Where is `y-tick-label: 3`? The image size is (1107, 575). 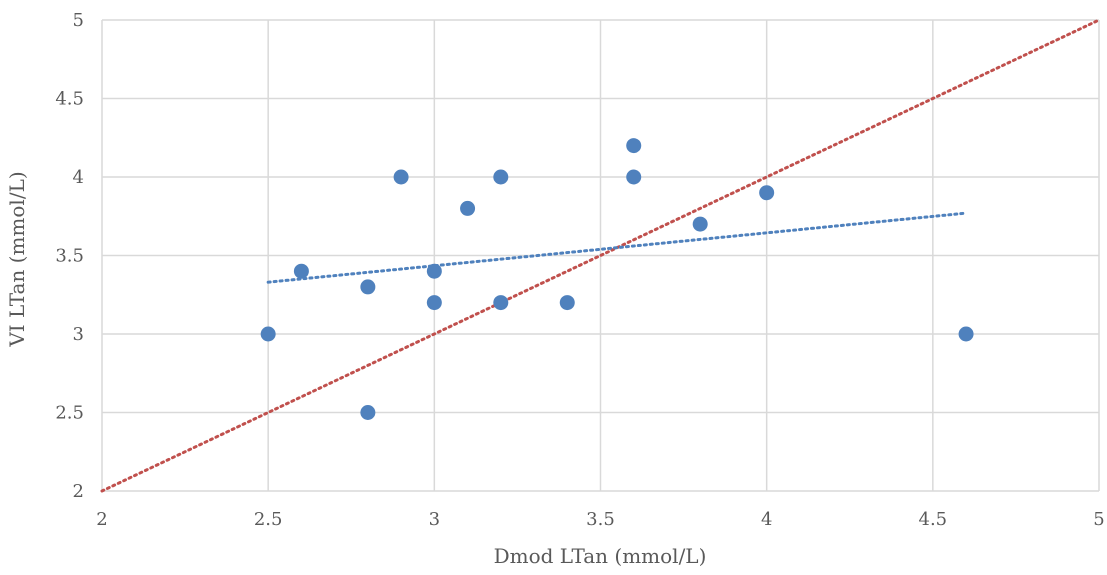 y-tick-label: 3 is located at coordinates (78, 334).